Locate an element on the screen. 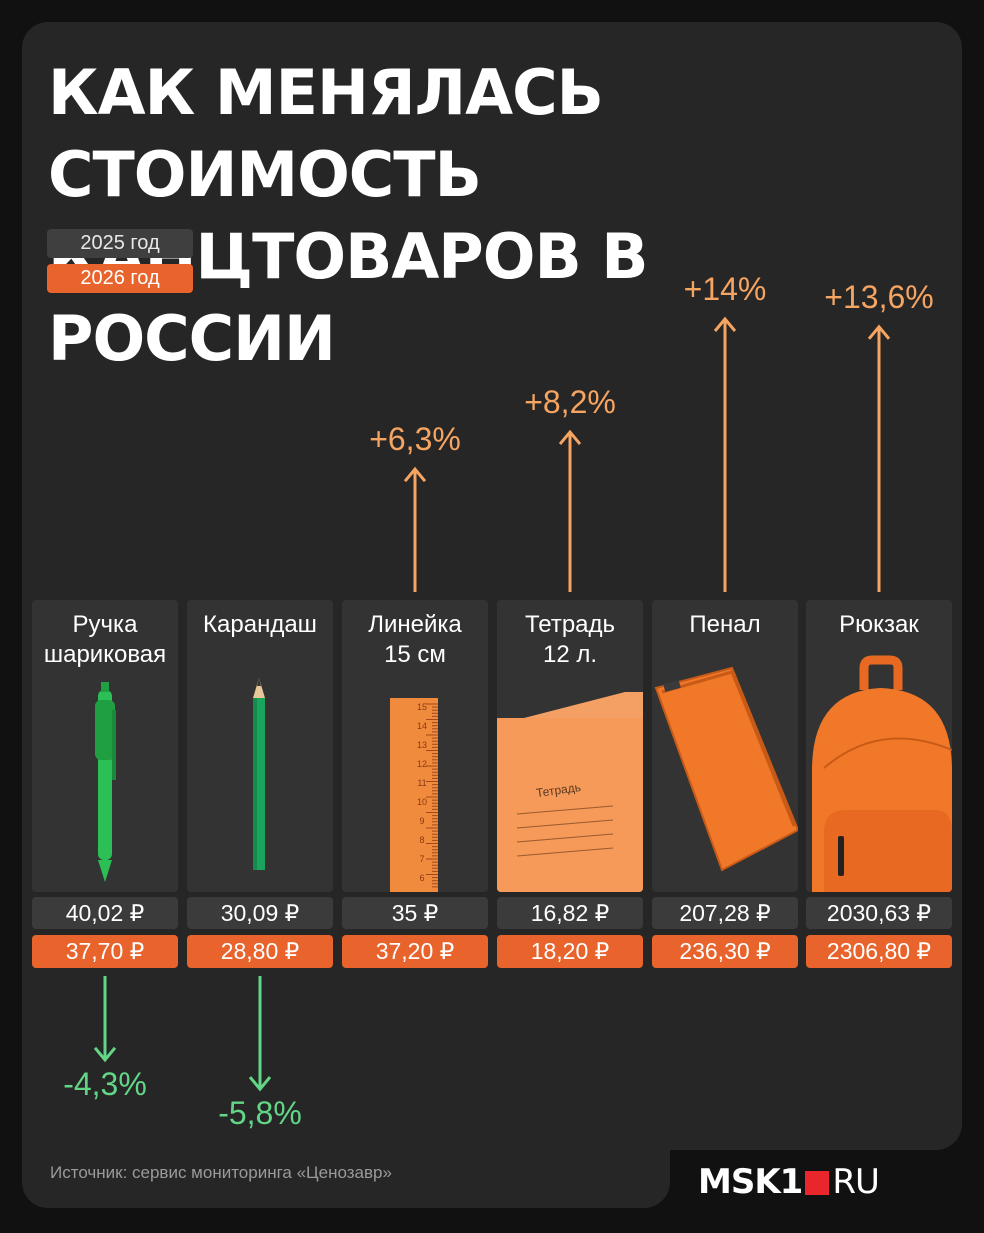  price-2025: 40,02 ₽ is located at coordinates (105, 913).